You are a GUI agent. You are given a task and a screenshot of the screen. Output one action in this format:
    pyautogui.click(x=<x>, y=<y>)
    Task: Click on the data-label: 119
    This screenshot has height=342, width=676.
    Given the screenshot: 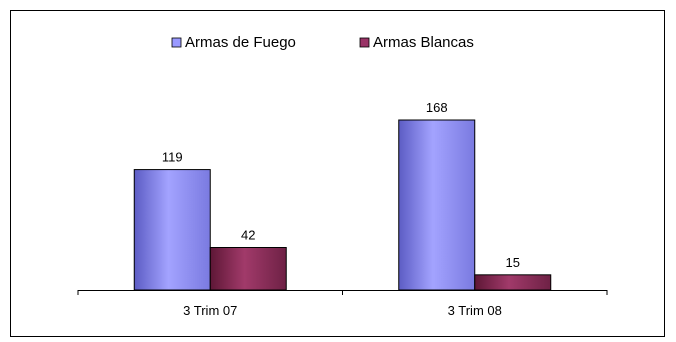 What is the action you would take?
    pyautogui.click(x=172, y=157)
    